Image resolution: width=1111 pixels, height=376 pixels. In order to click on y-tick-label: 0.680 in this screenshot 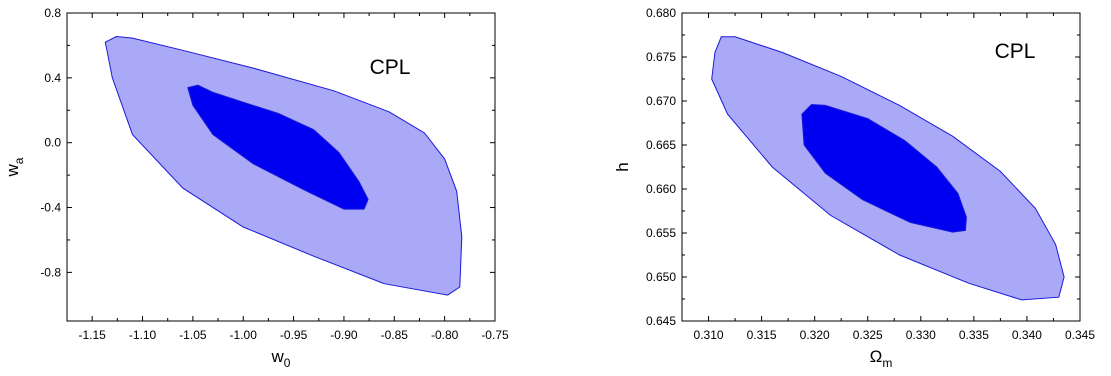, I will do `click(661, 13)`.